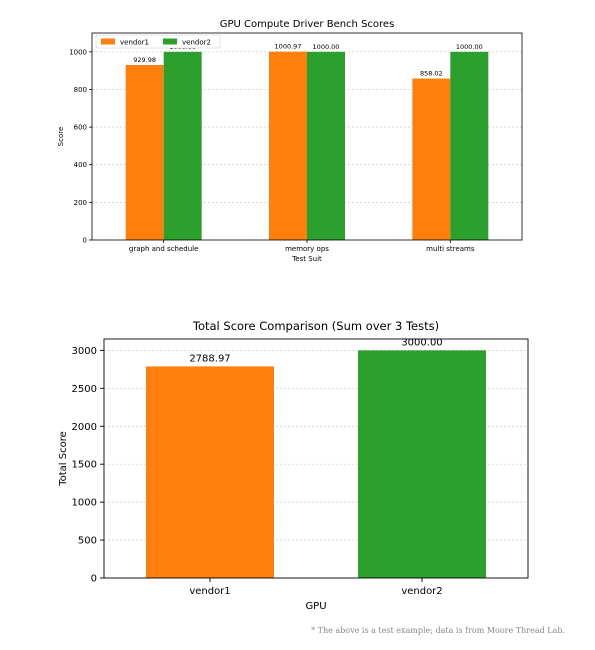 The image size is (595, 650). I want to click on y-tick-label: 1500, so click(84, 465).